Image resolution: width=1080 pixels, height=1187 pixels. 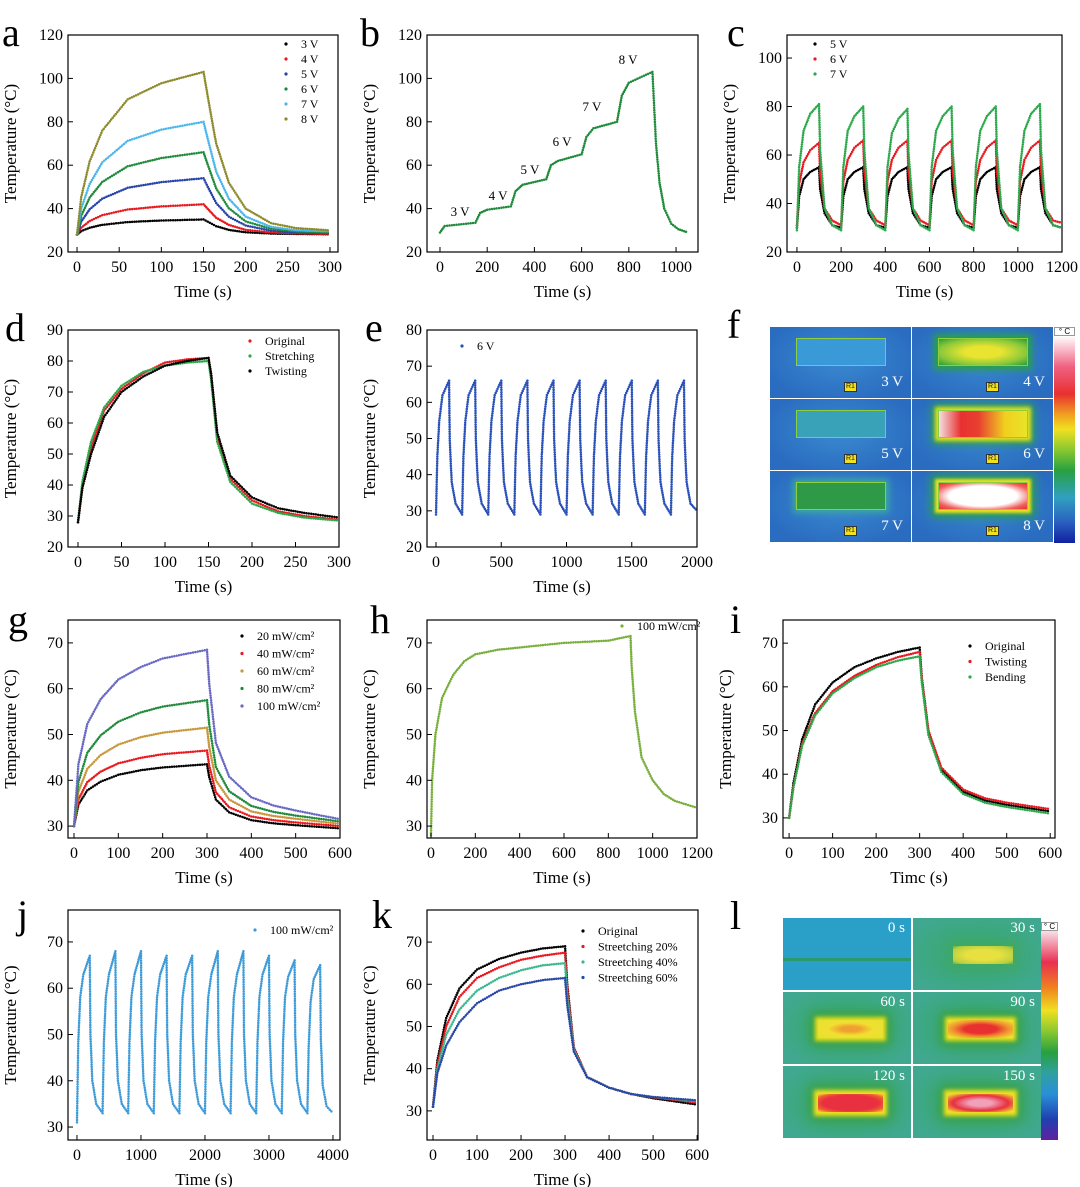 What do you see at coordinates (55, 454) in the screenshot?
I see `y-tick-label: 50` at bounding box center [55, 454].